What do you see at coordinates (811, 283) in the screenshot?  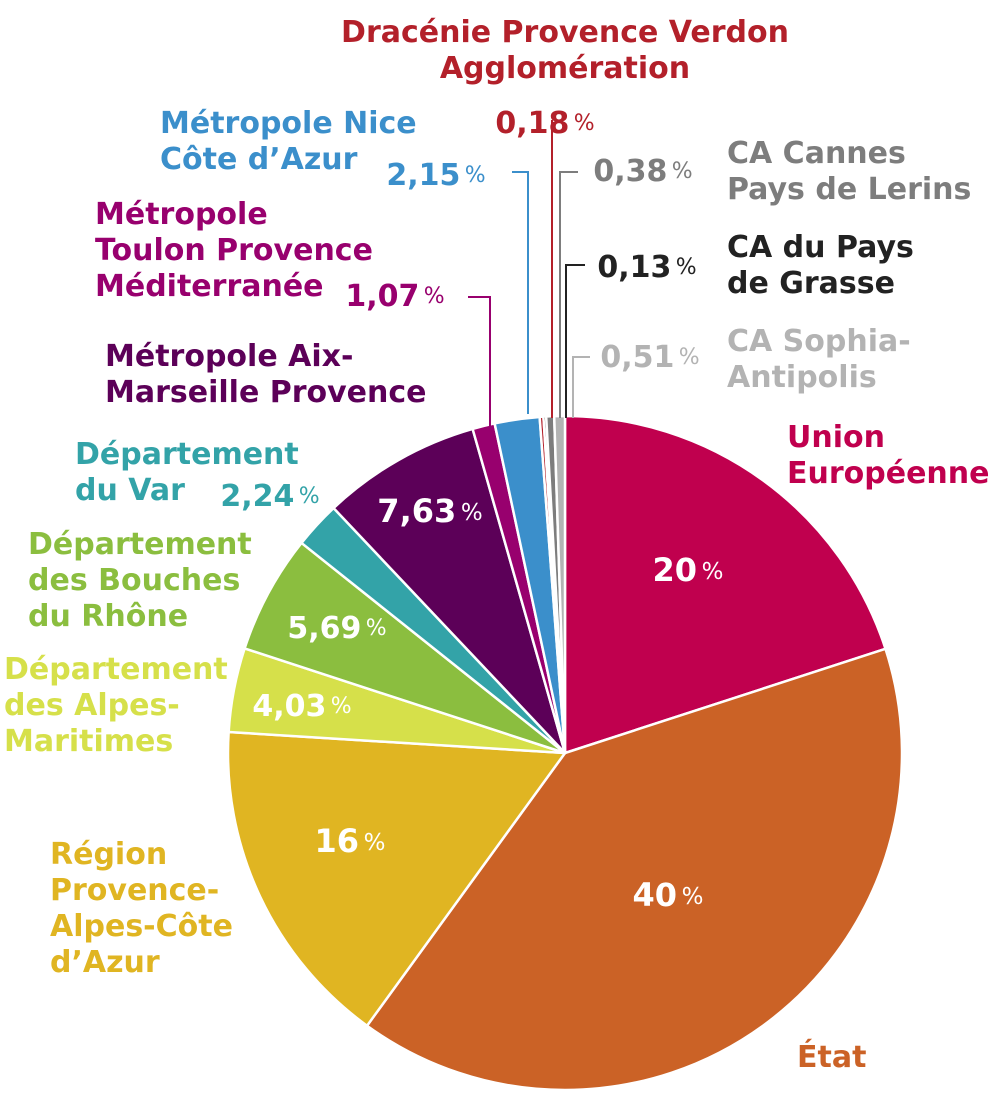 I see `category-label-line: de Grasse` at bounding box center [811, 283].